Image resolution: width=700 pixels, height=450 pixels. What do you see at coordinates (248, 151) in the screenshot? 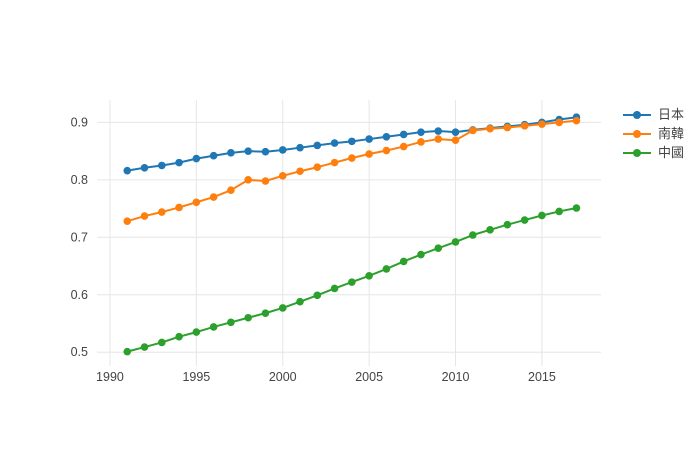
I see `data-point-japan-1998` at bounding box center [248, 151].